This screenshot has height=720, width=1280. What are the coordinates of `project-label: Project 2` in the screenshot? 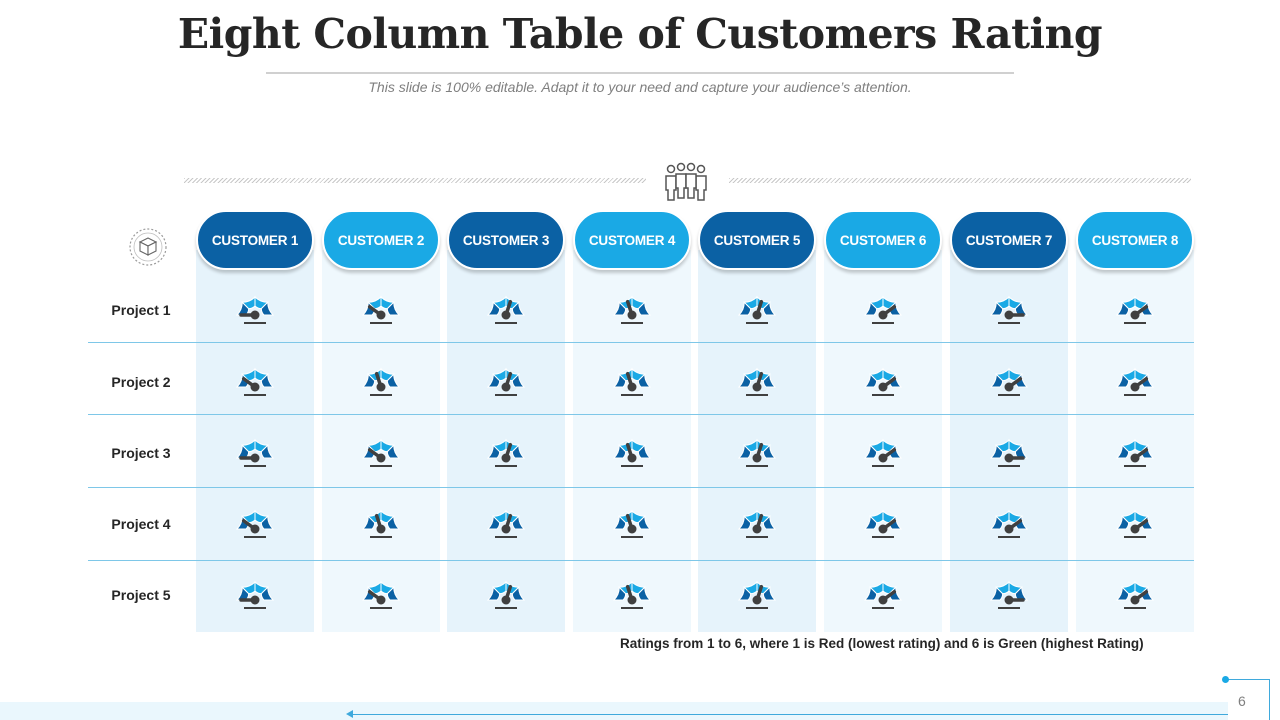 It's located at (141, 382).